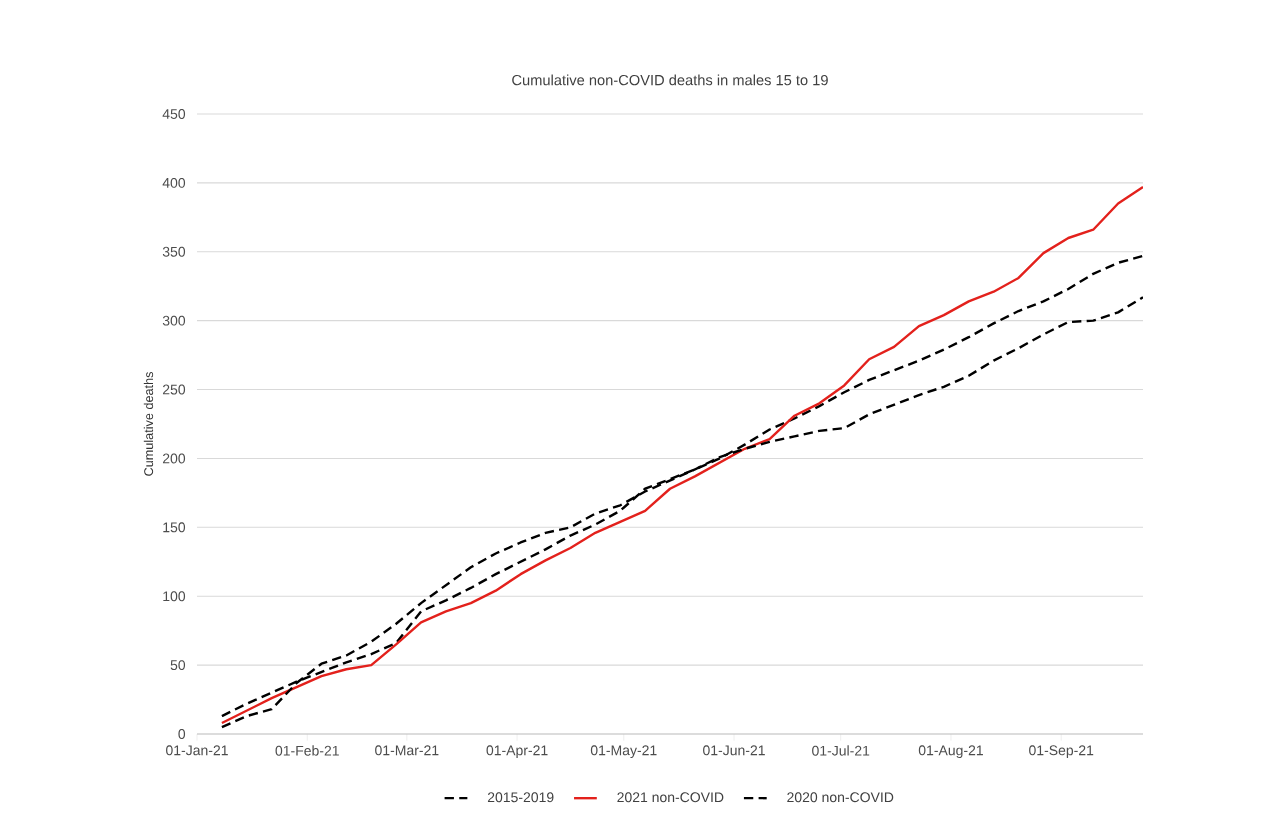  Describe the element at coordinates (174, 527) in the screenshot. I see `y-tick-label: 150` at that location.